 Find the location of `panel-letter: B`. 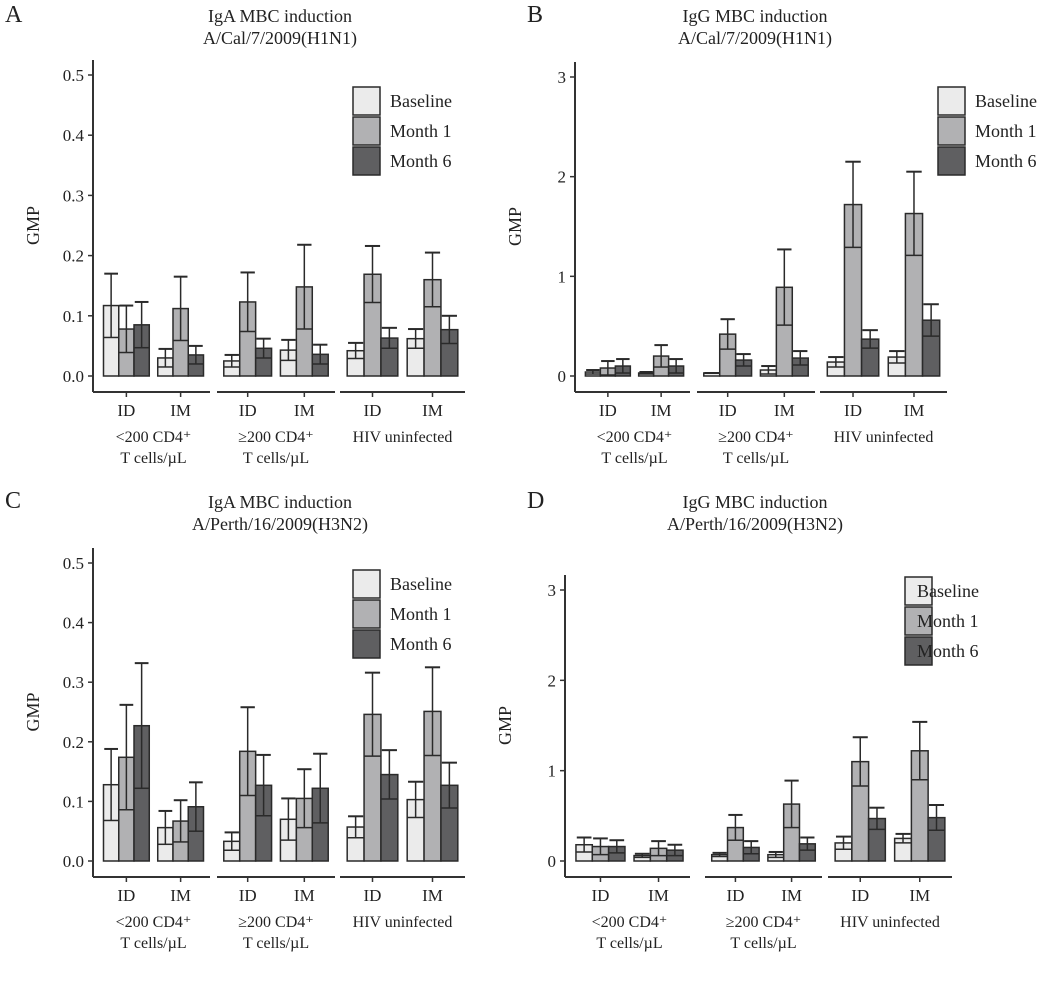

panel-letter: B is located at coordinates (535, 15).